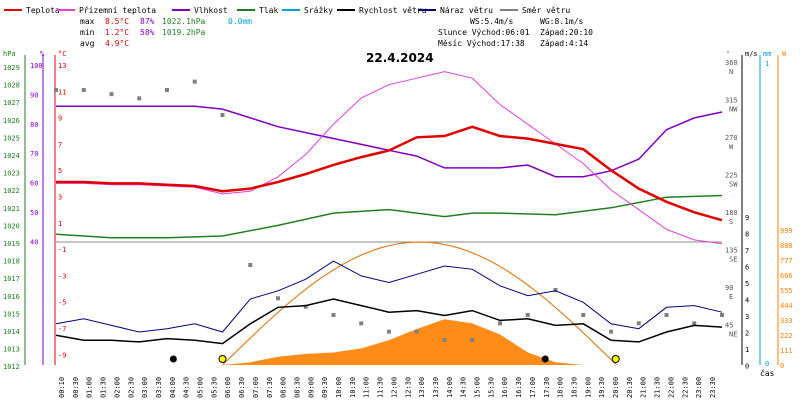 This screenshot has height=400, width=800. I want to click on w-tick-label: 777, so click(786, 261).